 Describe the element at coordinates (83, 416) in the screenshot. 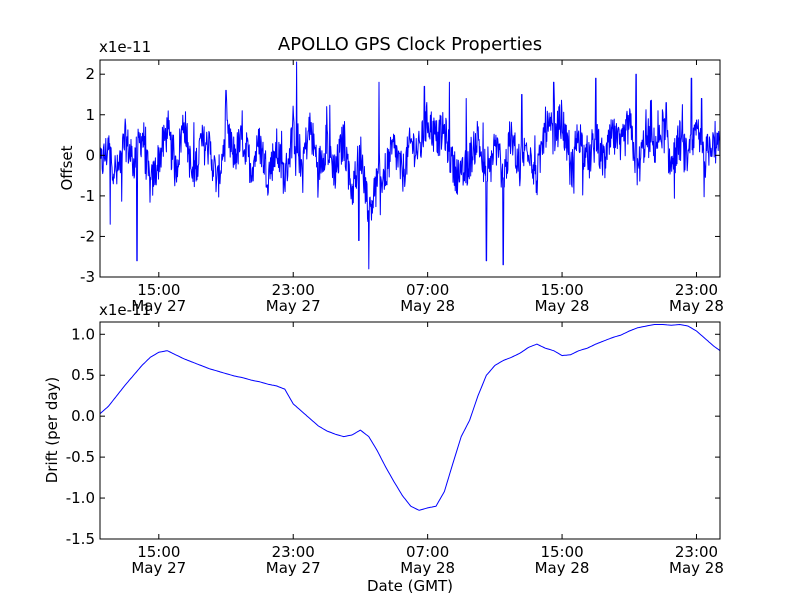

I see `drift-ytick-label: 0.0` at that location.